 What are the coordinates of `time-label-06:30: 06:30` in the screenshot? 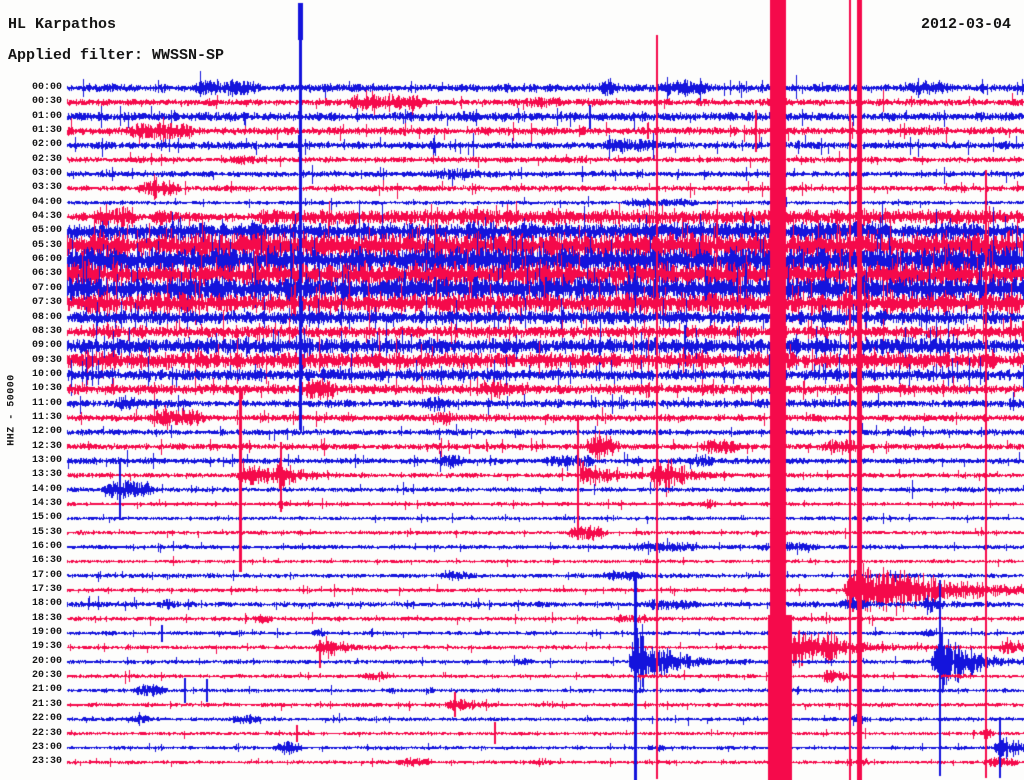 It's located at (46, 273).